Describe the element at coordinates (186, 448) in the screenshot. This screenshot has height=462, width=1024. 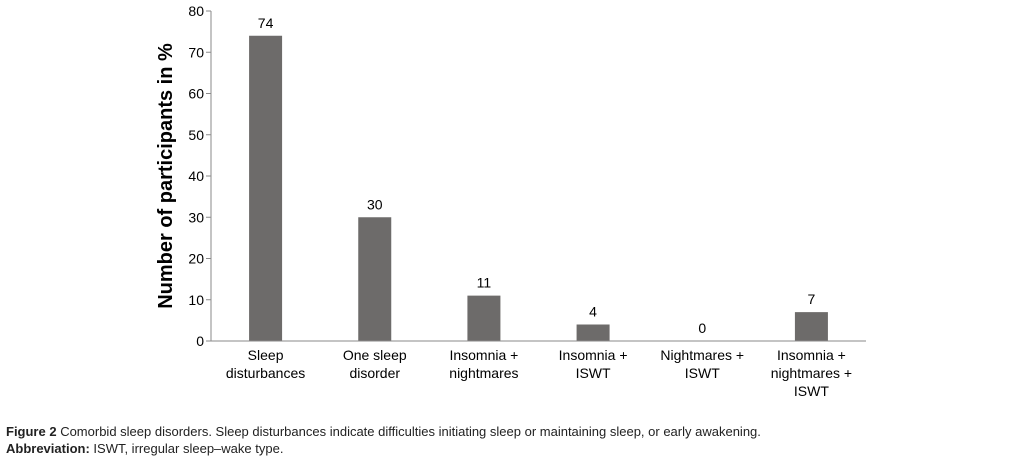
I see `abbreviation-text: ISWT, irregular sleep–wake type.` at that location.